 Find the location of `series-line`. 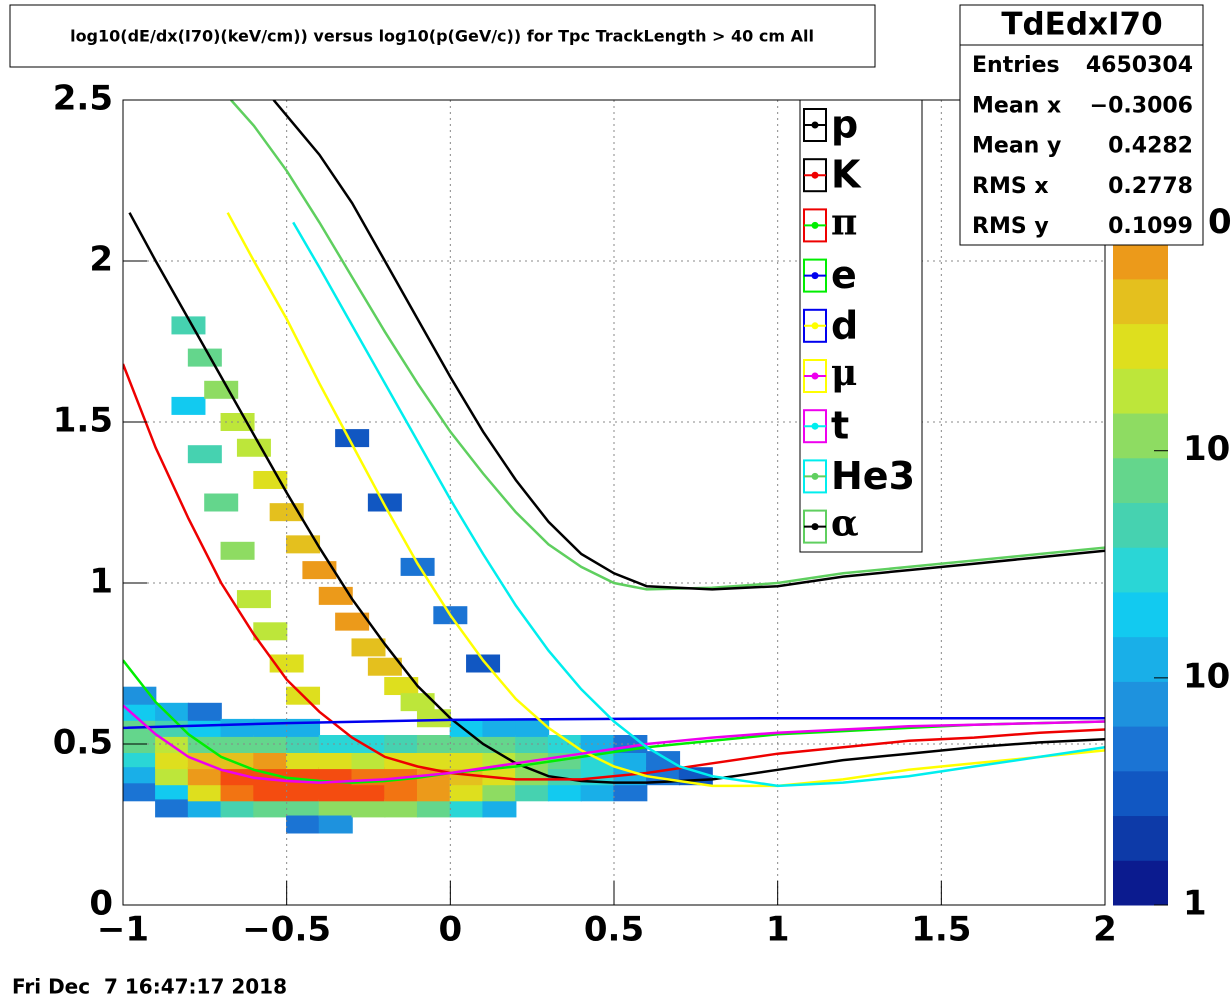

series-line is located at coordinates (614, 723).